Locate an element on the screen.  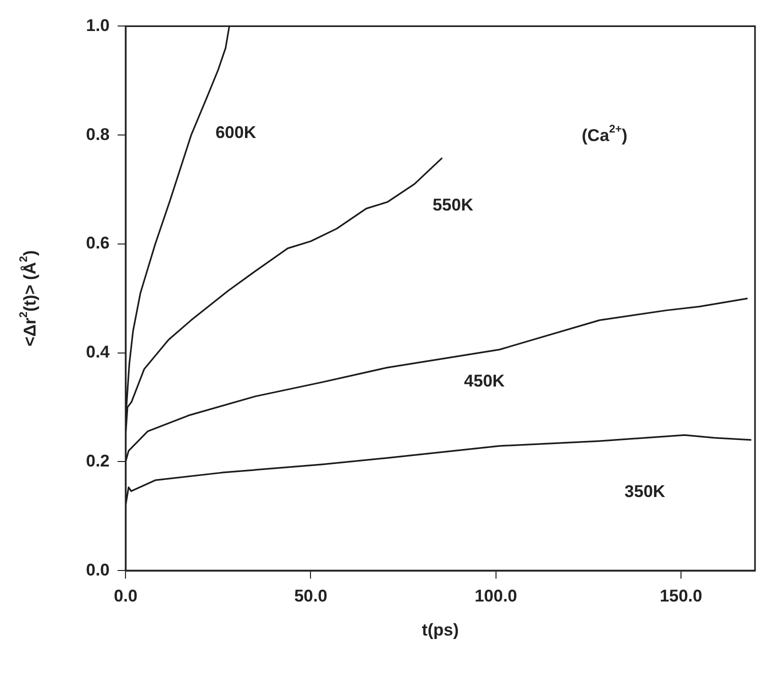
text: 350K is located at coordinates (645, 491).